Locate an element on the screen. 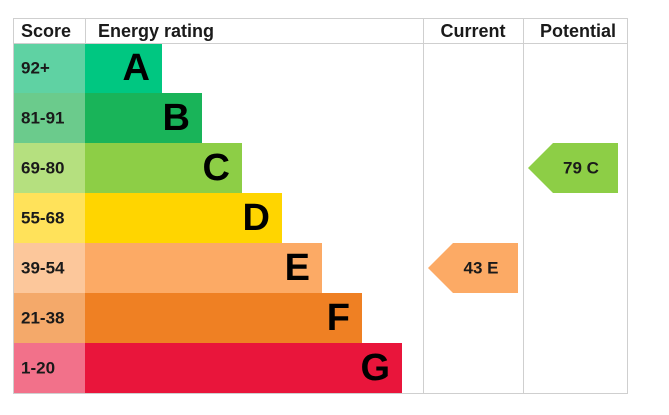 Image resolution: width=669 pixels, height=415 pixels. score-label: 1-20 is located at coordinates (38, 368).